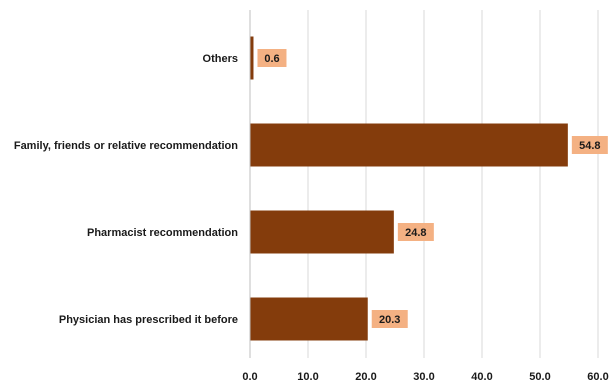 Image resolution: width=611 pixels, height=385 pixels. What do you see at coordinates (148, 320) in the screenshot?
I see `category-label: Physician has prescribed it before` at bounding box center [148, 320].